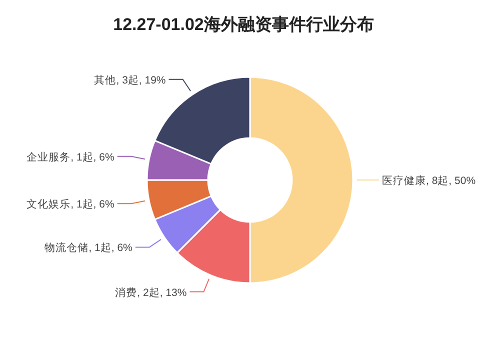 The height and width of the screenshot is (360, 487). Describe the element at coordinates (88, 247) in the screenshot. I see `slice-label: 物流仓储, 1起, 6%` at that location.